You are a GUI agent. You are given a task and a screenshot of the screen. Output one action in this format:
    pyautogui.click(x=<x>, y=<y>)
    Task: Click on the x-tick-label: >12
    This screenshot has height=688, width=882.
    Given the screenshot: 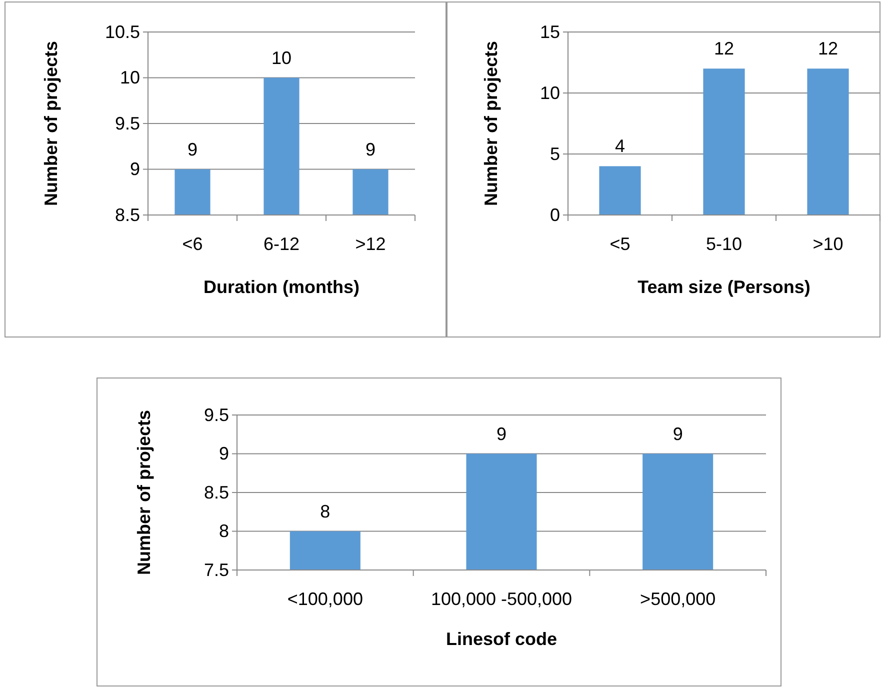 What is the action you would take?
    pyautogui.click(x=370, y=244)
    